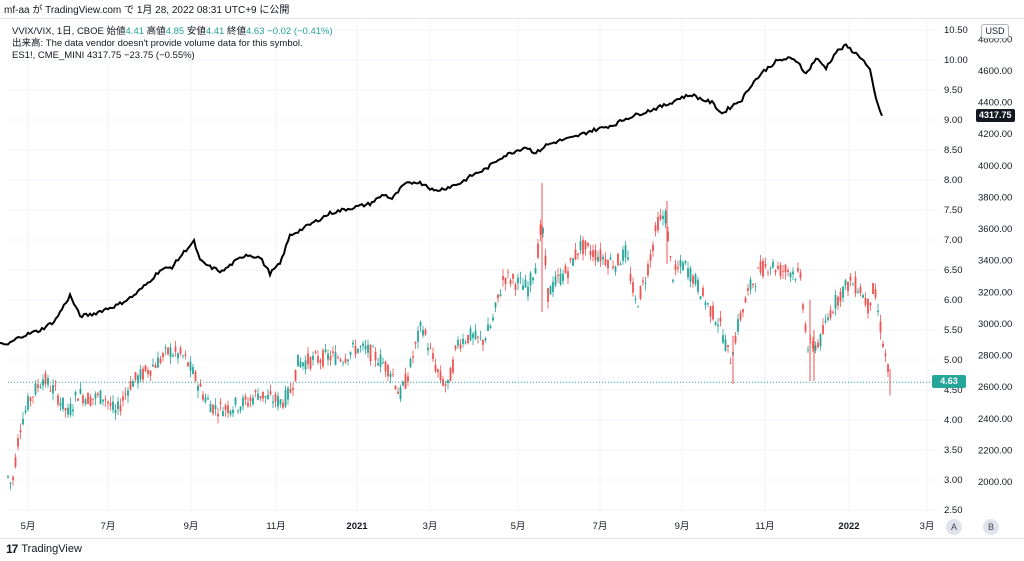 This screenshot has height=561, width=1024. Describe the element at coordinates (995, 450) in the screenshot. I see `price-tick-overlay: 2200.00` at that location.